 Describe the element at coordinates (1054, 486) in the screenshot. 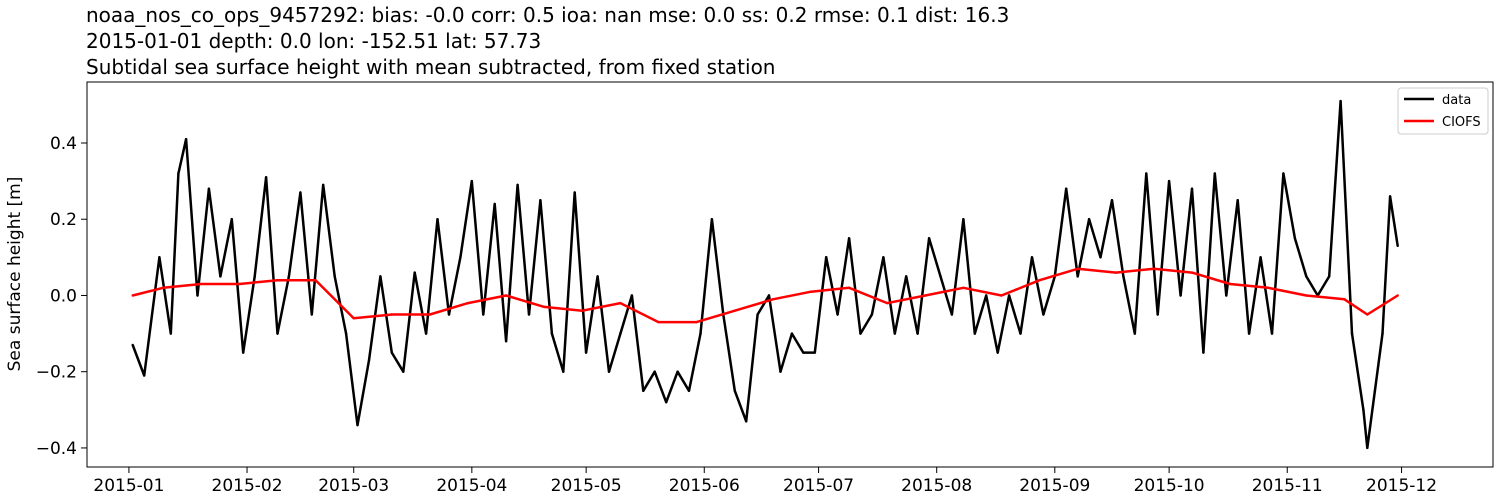

I see `x-tick-label: 2015-09` at that location.